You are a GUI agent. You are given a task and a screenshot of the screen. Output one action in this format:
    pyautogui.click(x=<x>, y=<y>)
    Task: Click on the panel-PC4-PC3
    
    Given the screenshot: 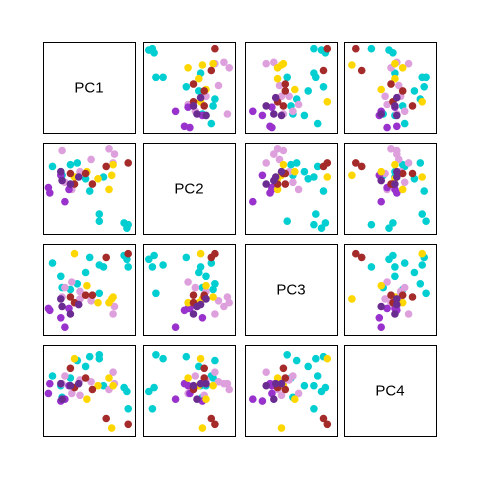 What is the action you would take?
    pyautogui.click(x=291, y=391)
    